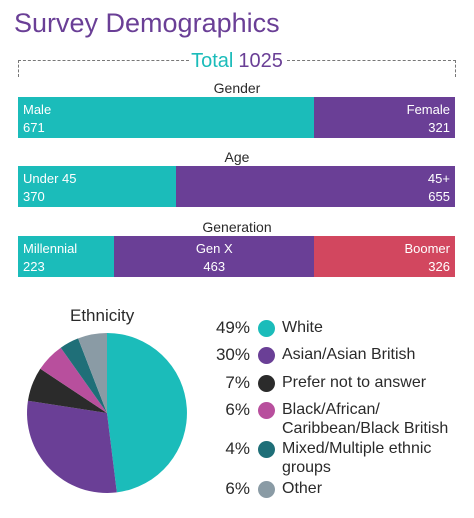 This screenshot has height=518, width=474. I want to click on pie-slice-asian-asian-british, so click(72, 446).